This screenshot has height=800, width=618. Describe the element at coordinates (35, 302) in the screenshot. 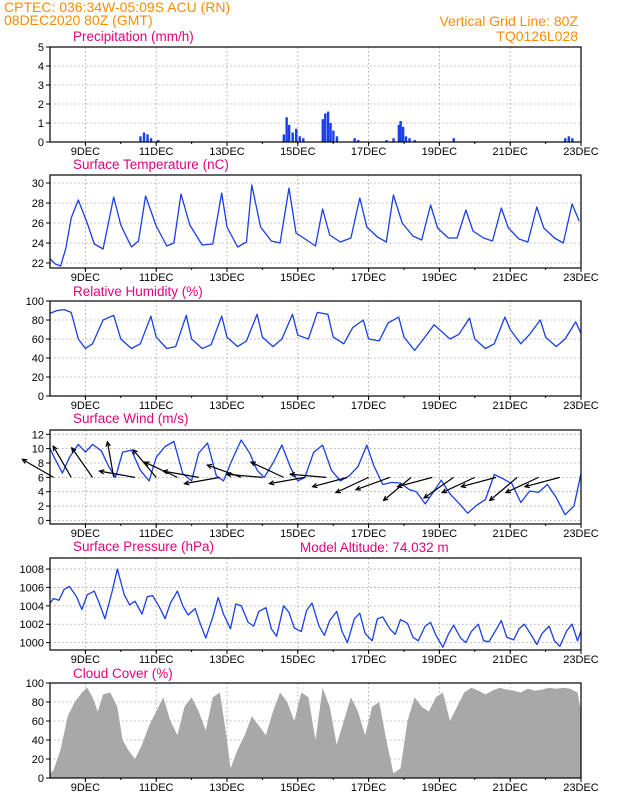

I see `rh-ytick-label: 100` at that location.